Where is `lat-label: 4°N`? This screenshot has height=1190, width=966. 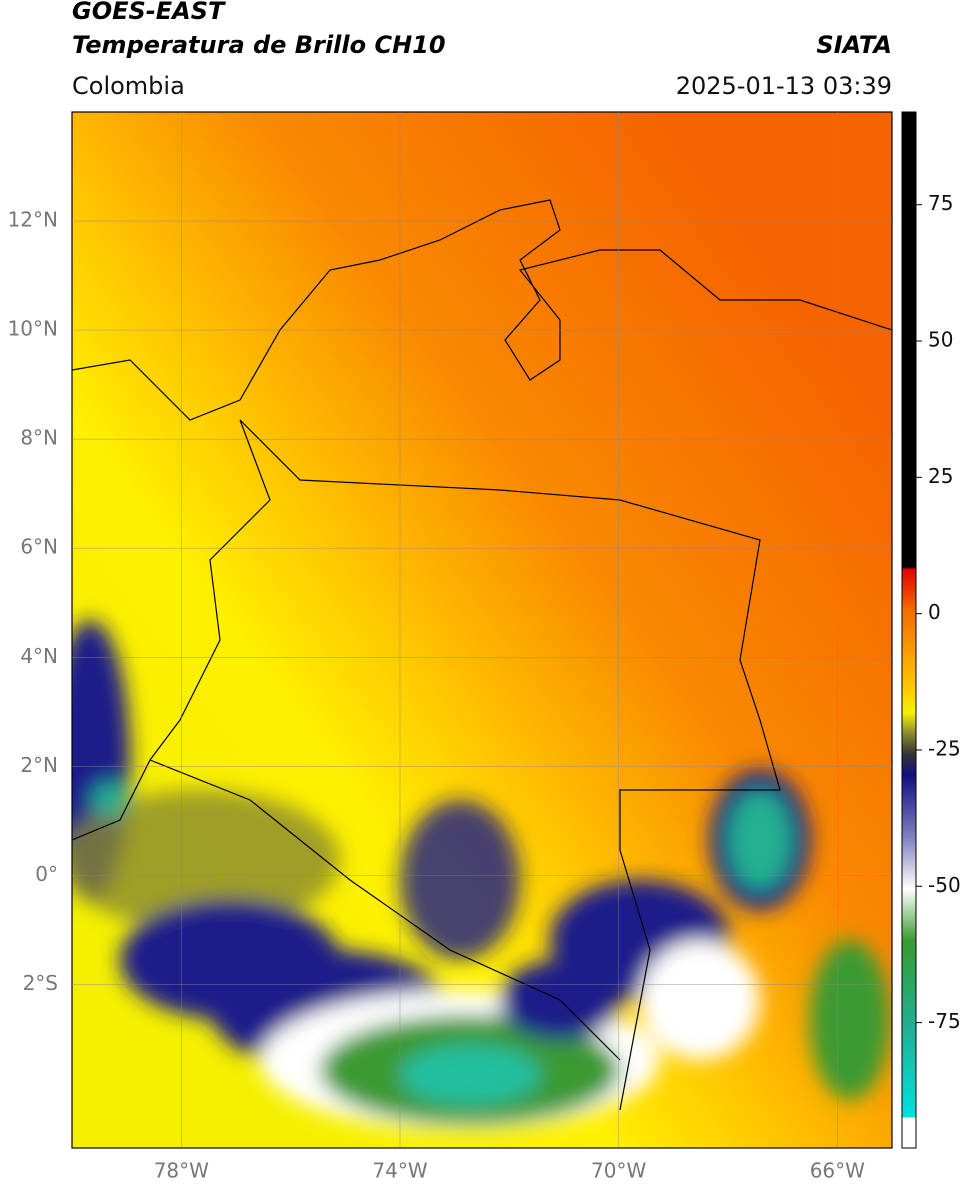
lat-label: 4°N is located at coordinates (39, 656).